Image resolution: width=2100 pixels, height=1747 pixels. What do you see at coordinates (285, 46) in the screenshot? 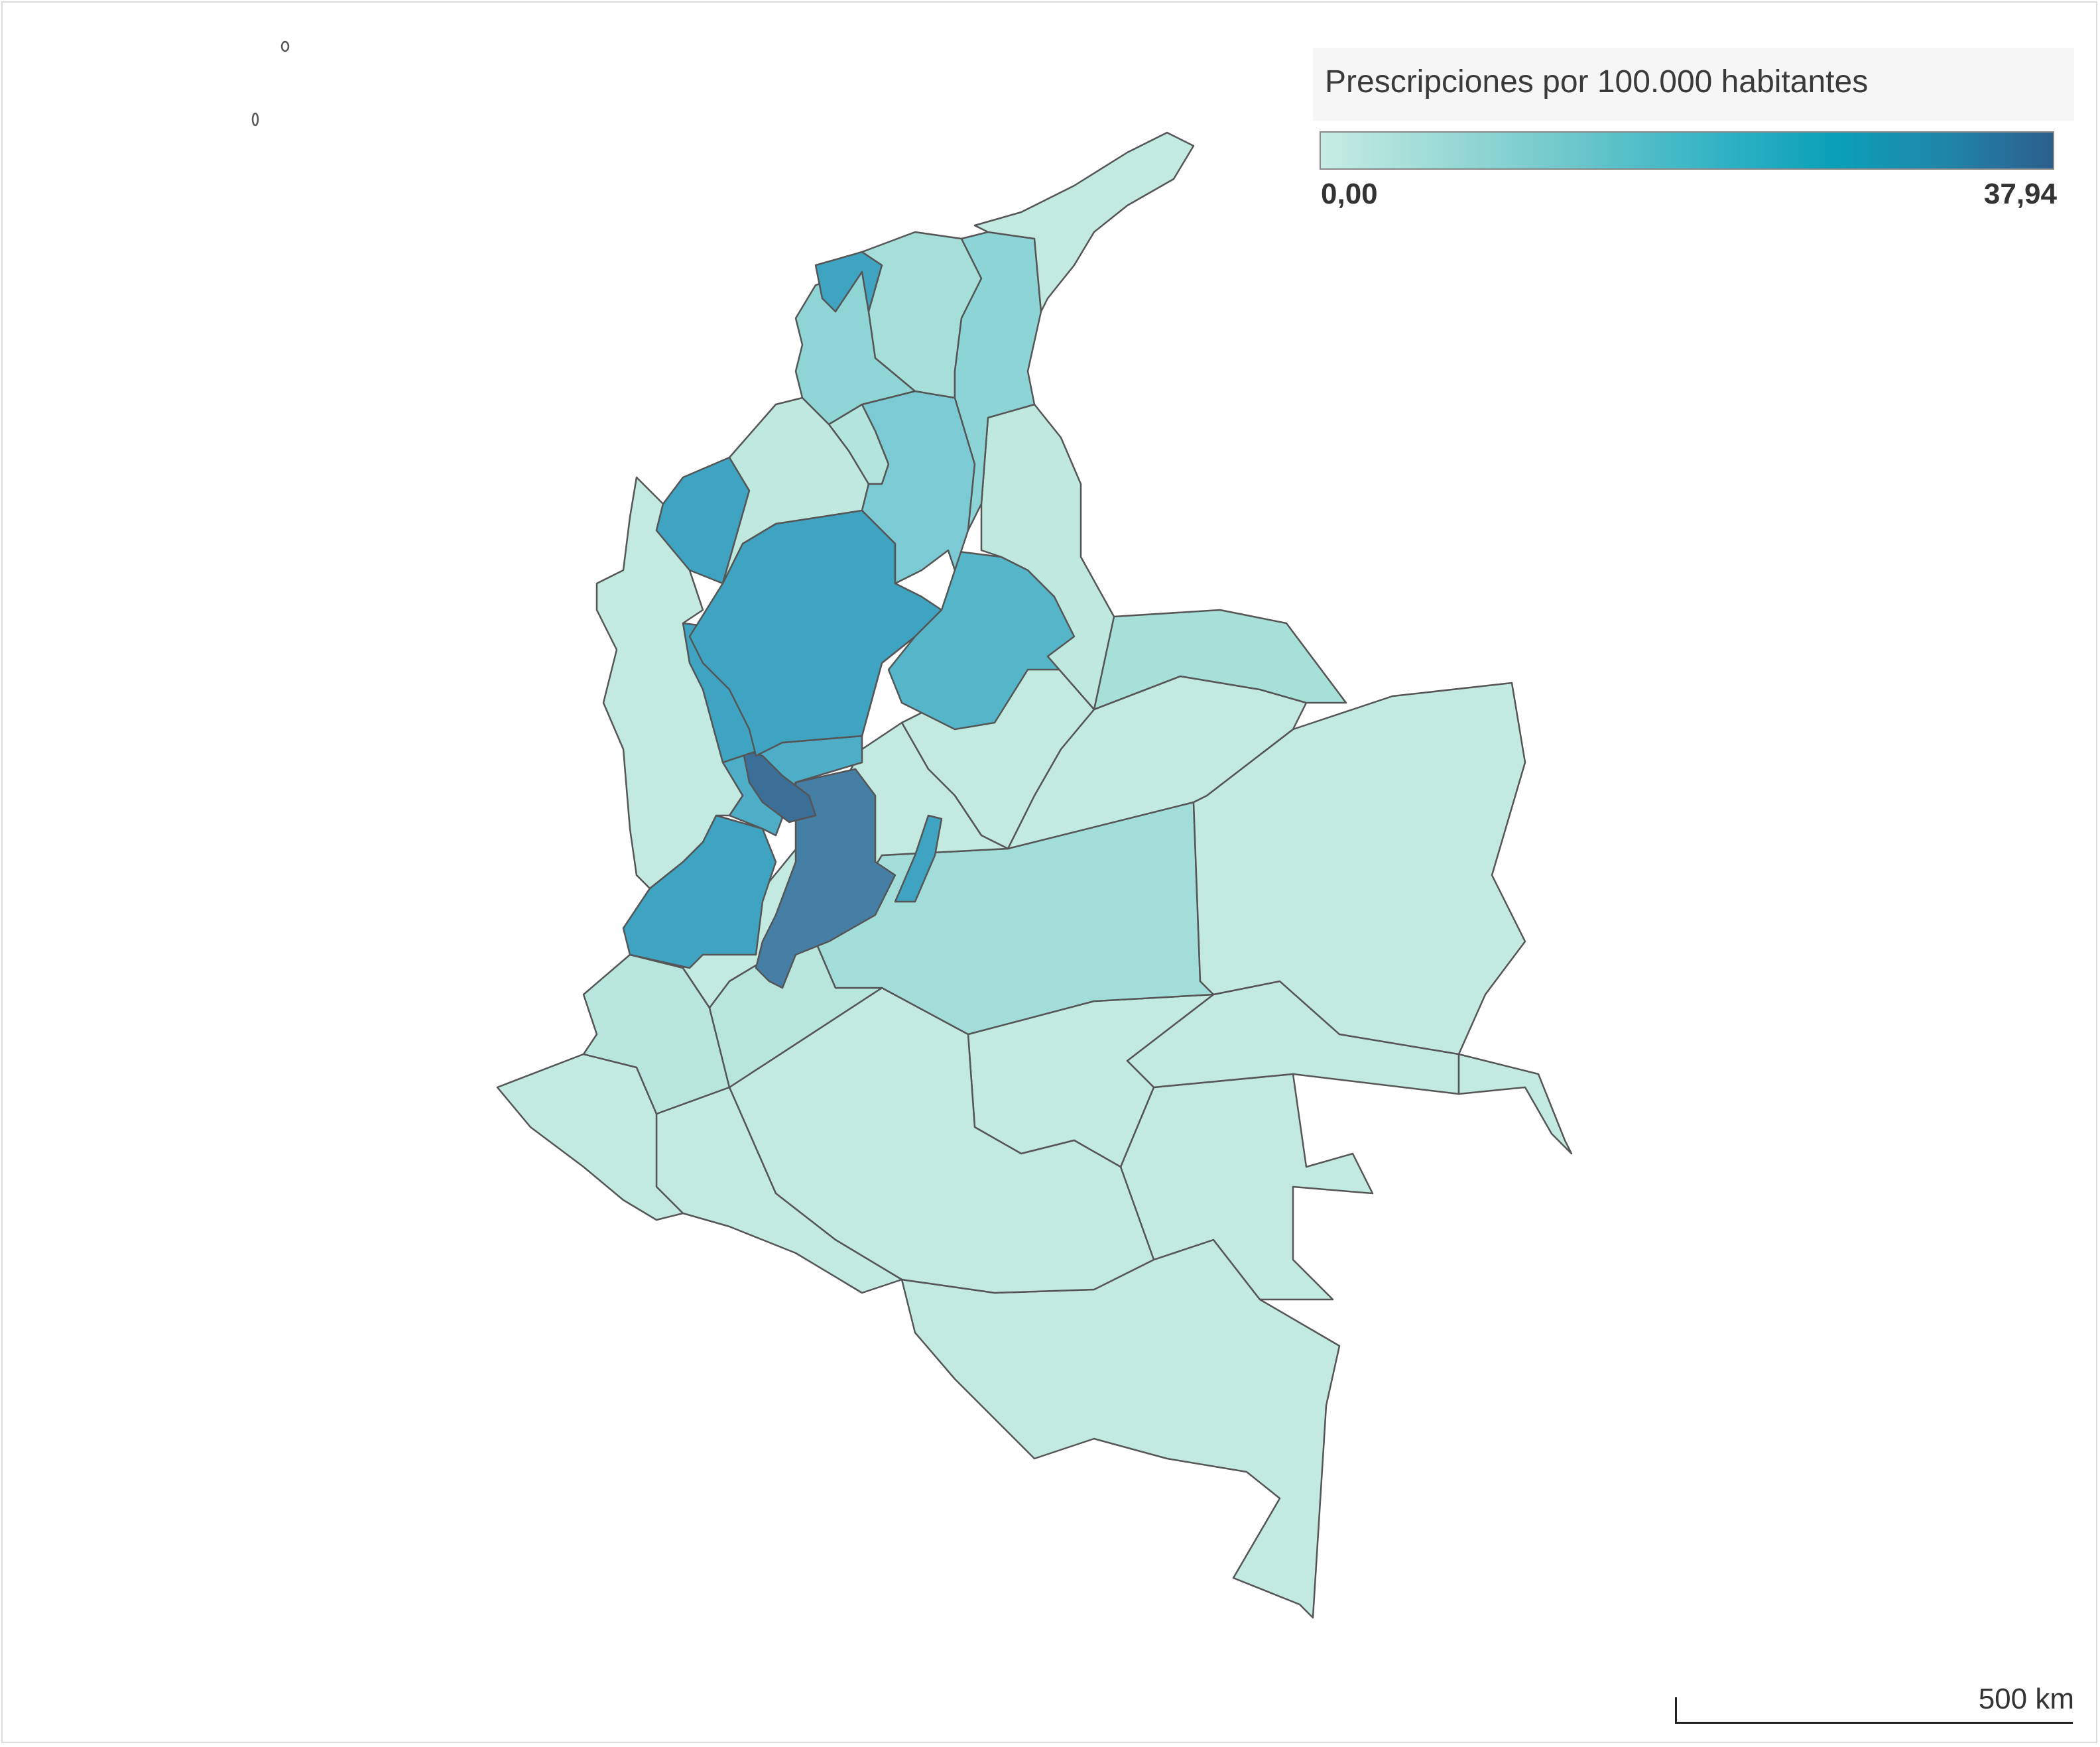
I see `island-san-andres` at bounding box center [285, 46].